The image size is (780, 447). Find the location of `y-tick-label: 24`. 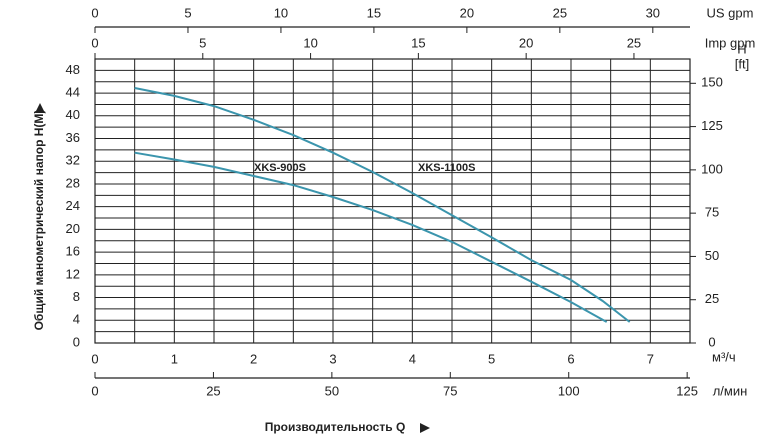

y-tick-label: 24 is located at coordinates (73, 205).